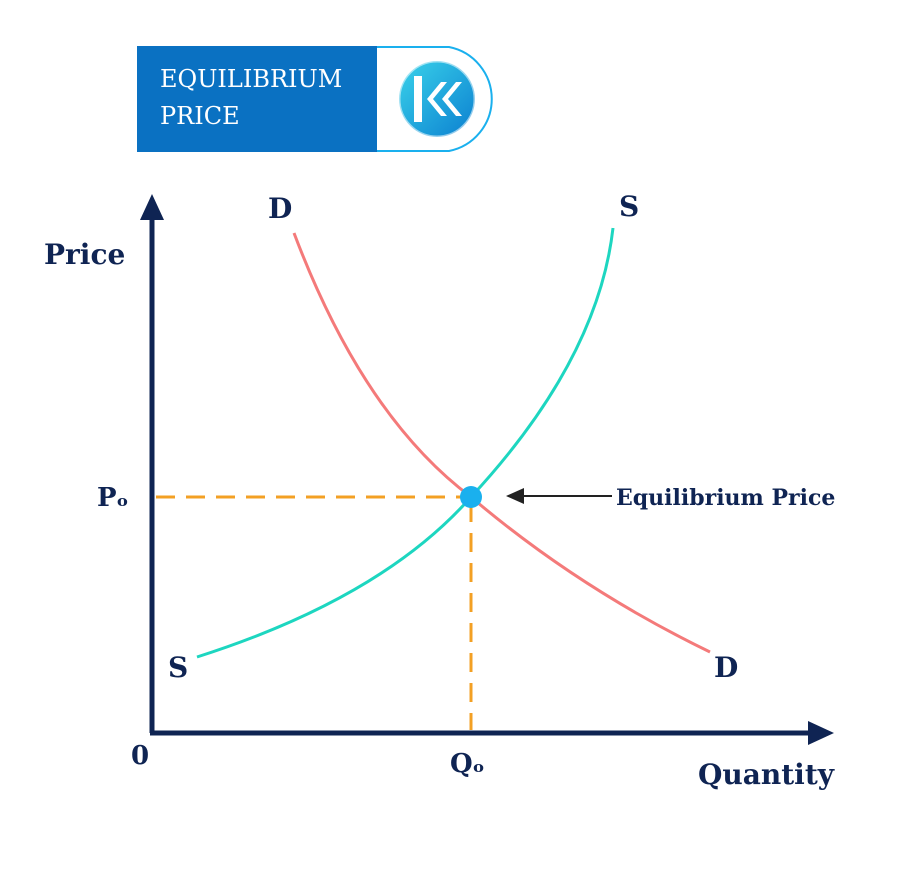 This screenshot has width=904, height=872. What do you see at coordinates (152, 207) in the screenshot?
I see `y-axis-arrowhead` at bounding box center [152, 207].